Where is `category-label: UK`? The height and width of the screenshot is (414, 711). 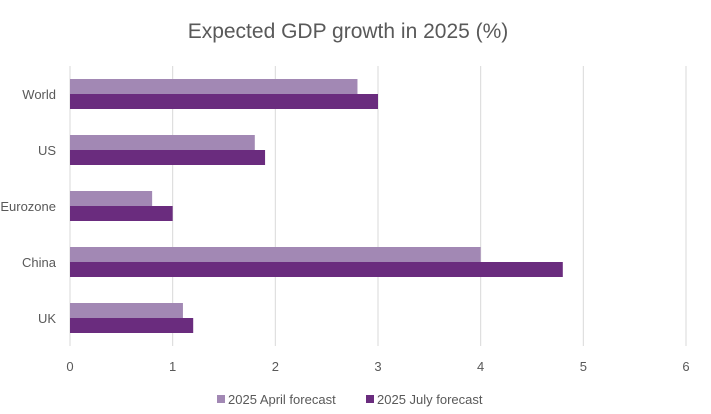 category-label: UK is located at coordinates (47, 318).